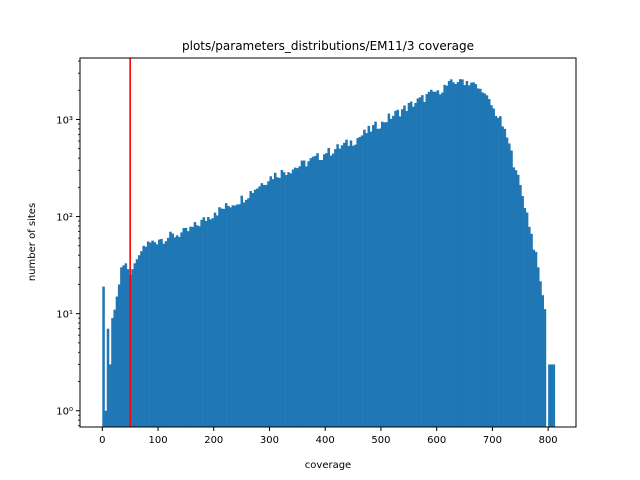 This screenshot has width=640, height=480. Describe the element at coordinates (64, 412) in the screenshot. I see `y-tick-label: 10⁰` at that location.